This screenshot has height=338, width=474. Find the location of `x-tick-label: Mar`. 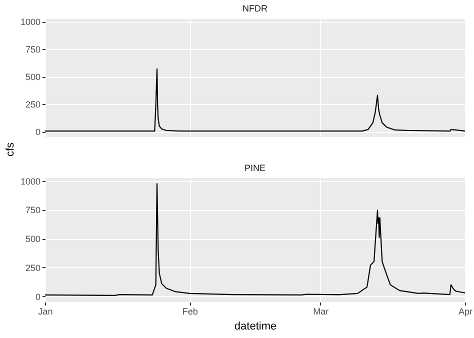

x-tick-label: Mar is located at coordinates (321, 311).